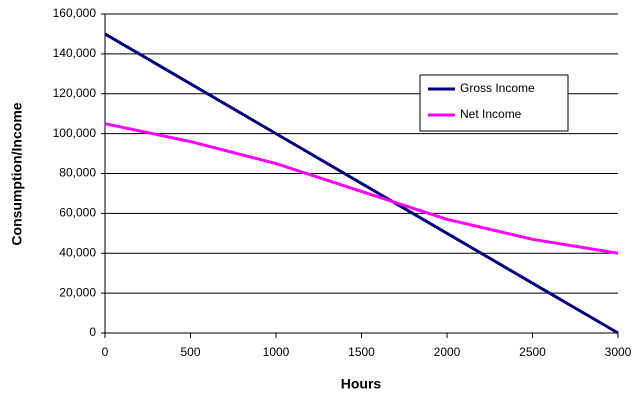 This screenshot has height=402, width=637. Describe the element at coordinates (532, 352) in the screenshot. I see `x-tick-label: 2500` at that location.